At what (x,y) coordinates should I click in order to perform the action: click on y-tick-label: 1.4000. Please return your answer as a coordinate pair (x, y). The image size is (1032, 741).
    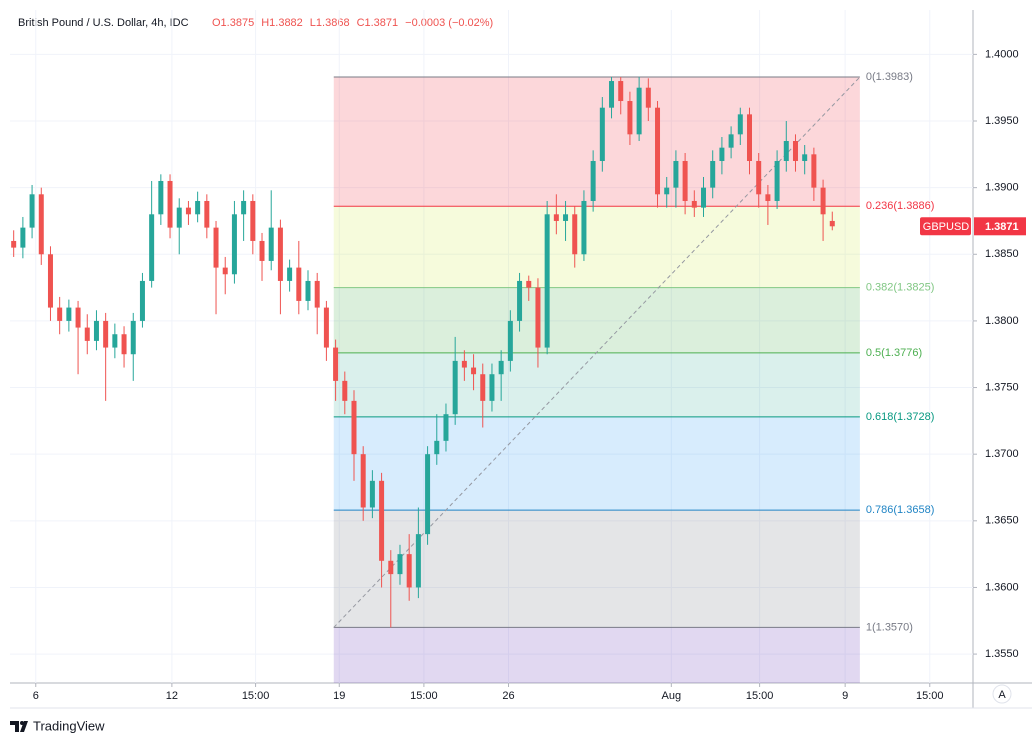
    Looking at the image, I should click on (1002, 54).